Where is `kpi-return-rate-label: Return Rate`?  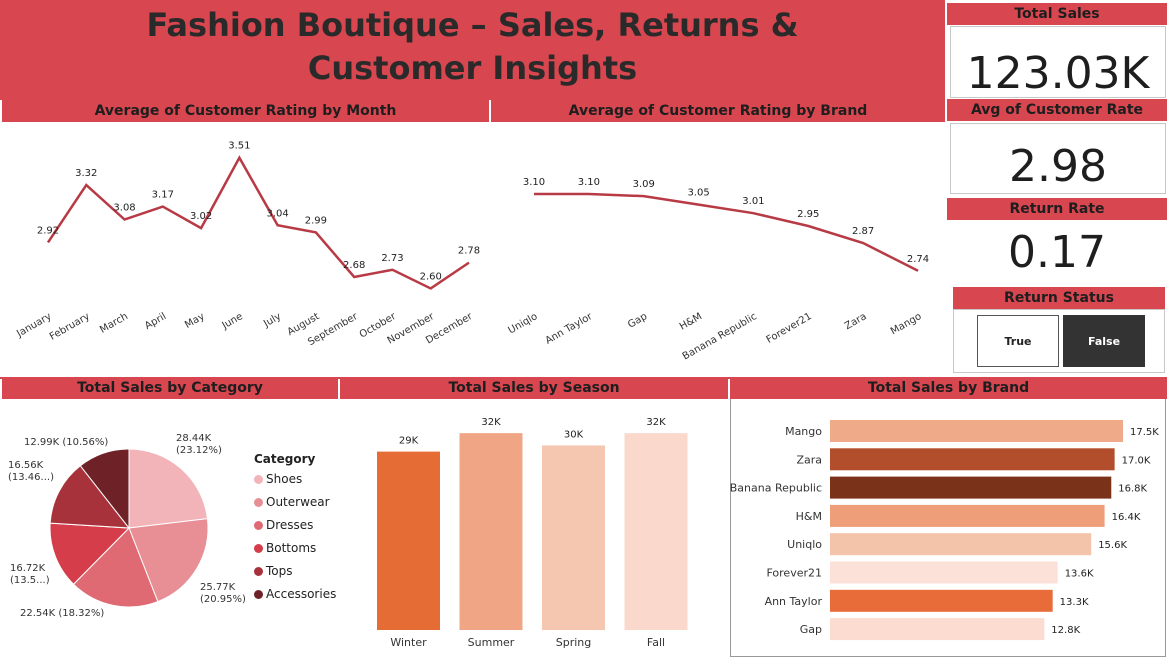
kpi-return-rate-label: Return Rate is located at coordinates (1057, 209).